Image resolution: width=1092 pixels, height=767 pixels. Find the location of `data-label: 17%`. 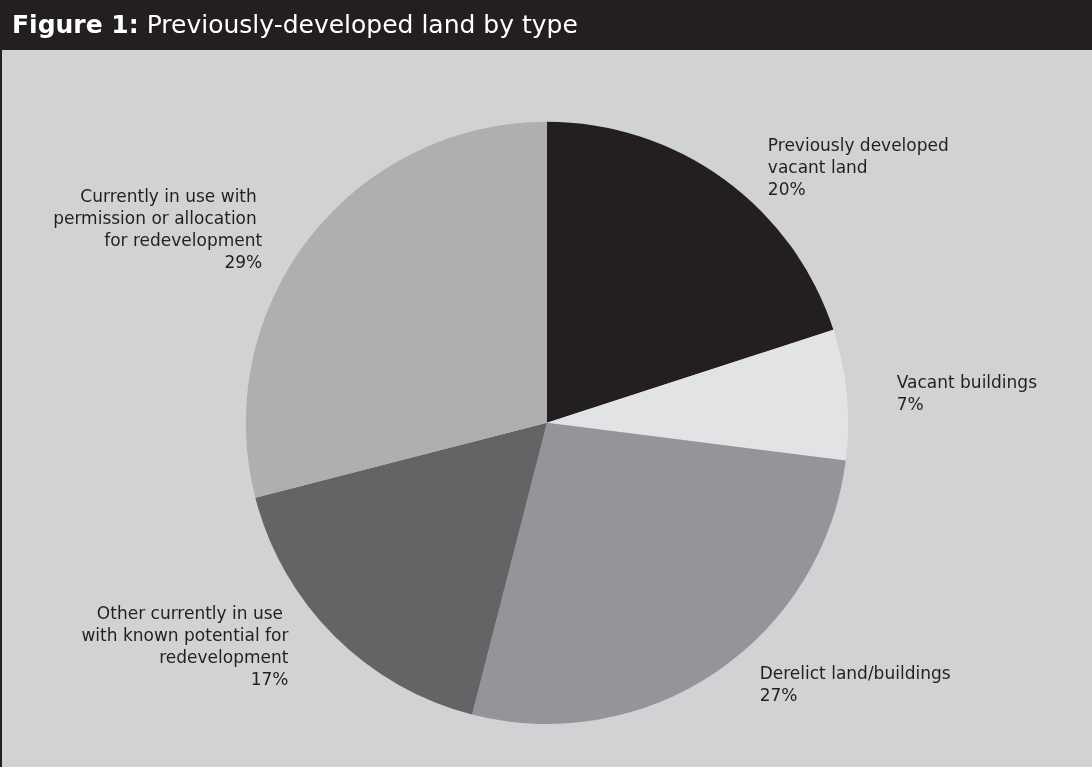

data-label: 17% is located at coordinates (269, 679).